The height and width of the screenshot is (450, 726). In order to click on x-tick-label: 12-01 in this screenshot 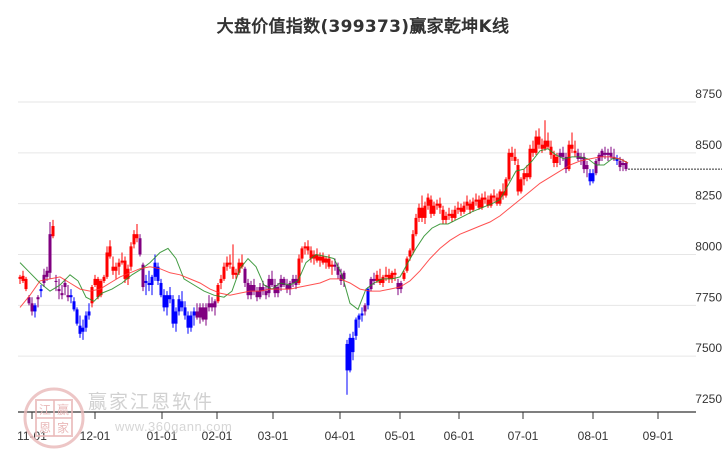, I will do `click(95, 436)`.